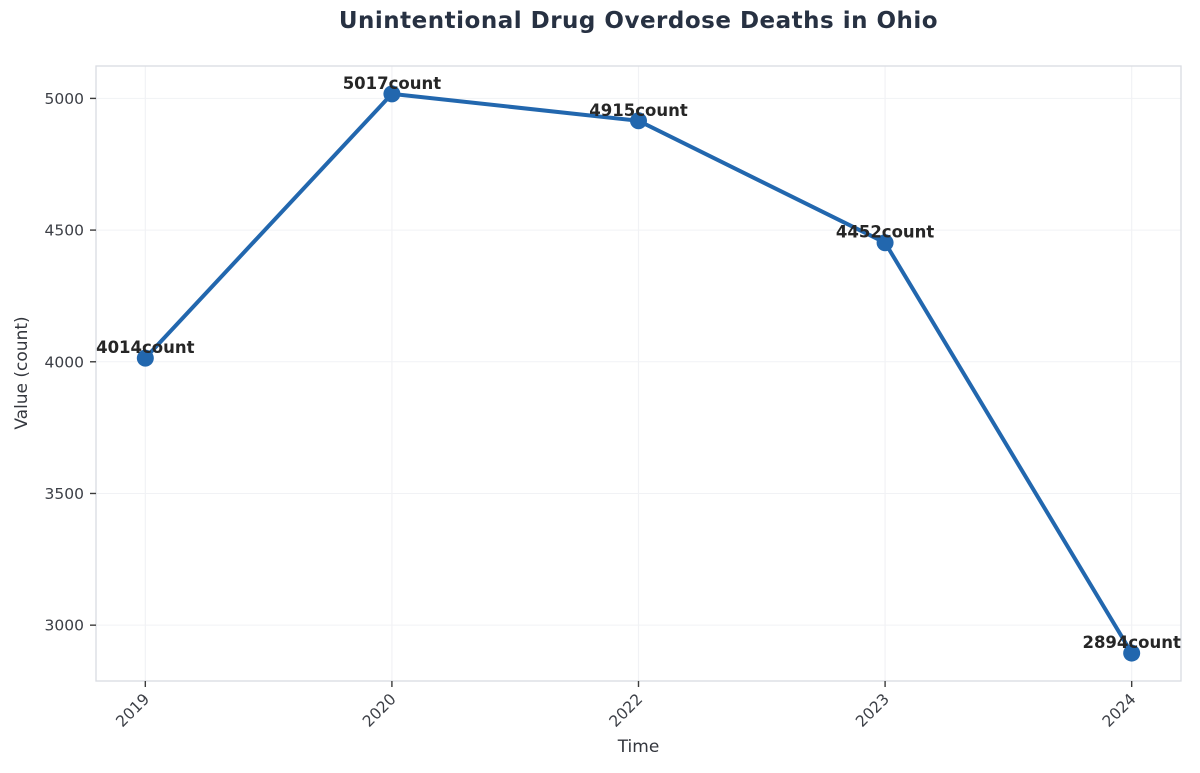 Image resolution: width=1200 pixels, height=773 pixels. I want to click on x-tick-label: 2024, so click(1119, 710).